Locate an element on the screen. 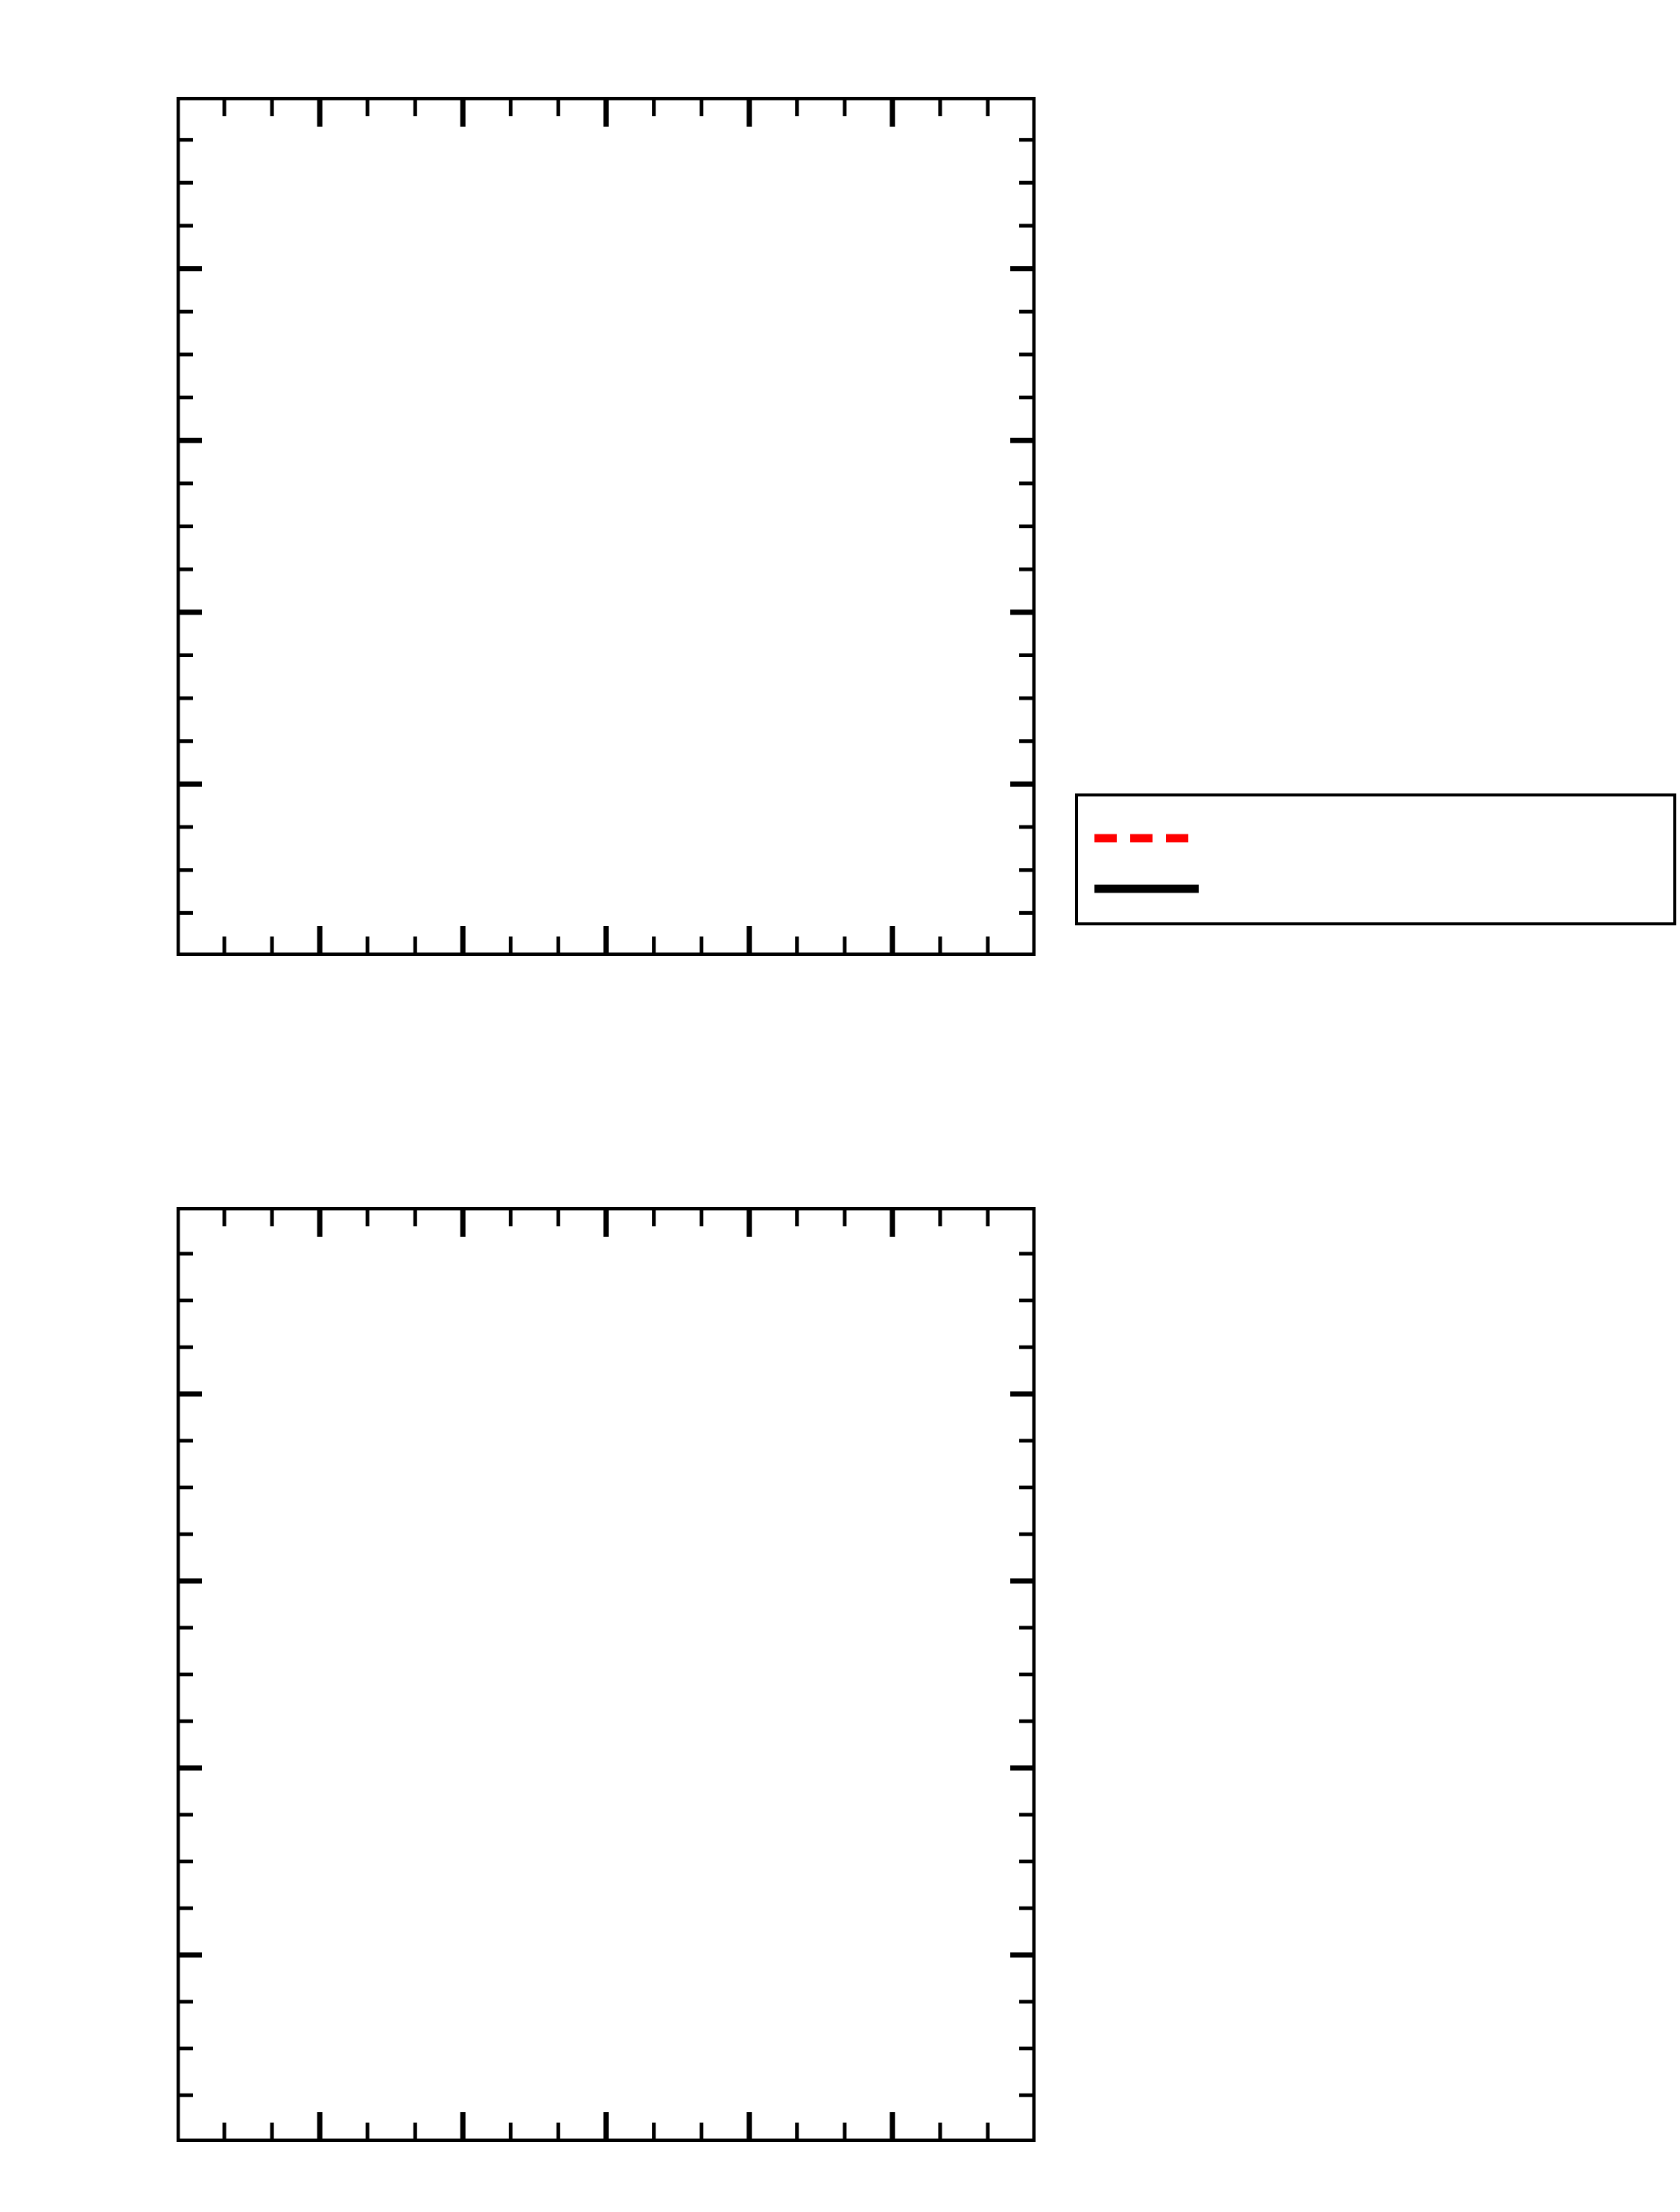 The height and width of the screenshot is (2212, 1680). legend-key-dashed-red is located at coordinates (1146, 839).